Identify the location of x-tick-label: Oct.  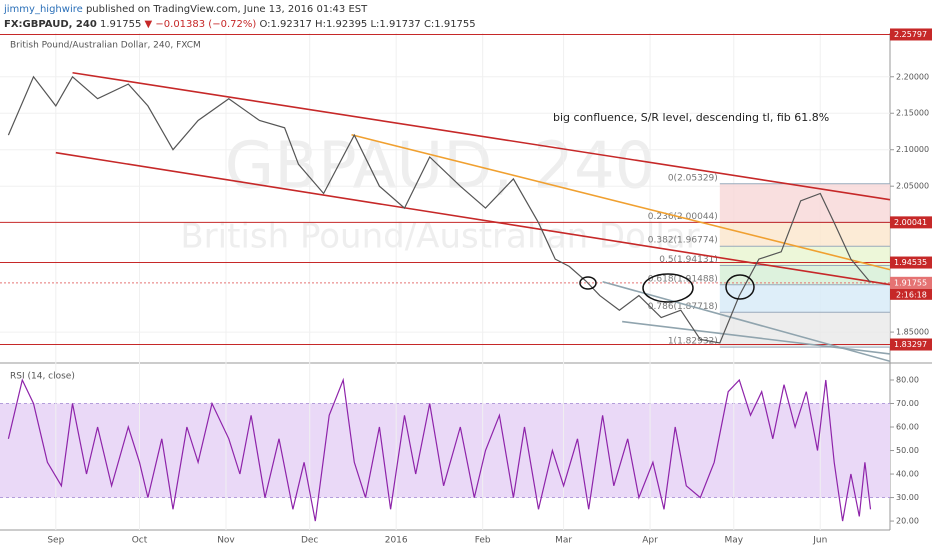
(140, 541).